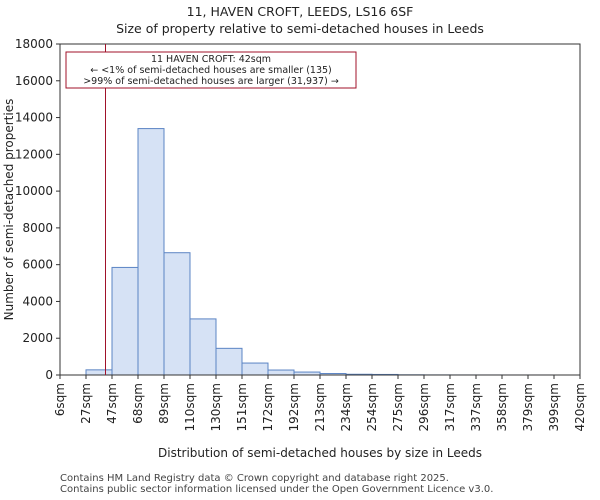 The image size is (600, 500). What do you see at coordinates (164, 403) in the screenshot?
I see `x-tick-label-89sqm: 89sqm` at bounding box center [164, 403].